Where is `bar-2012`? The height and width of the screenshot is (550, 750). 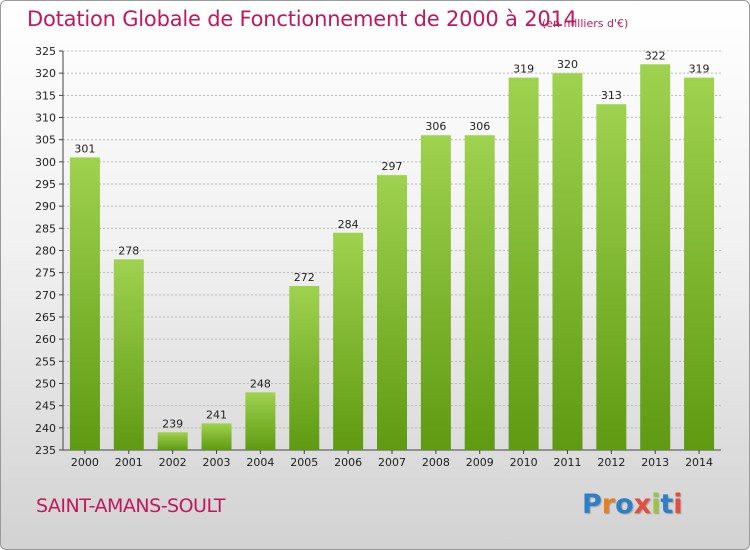 bar-2012 is located at coordinates (611, 277).